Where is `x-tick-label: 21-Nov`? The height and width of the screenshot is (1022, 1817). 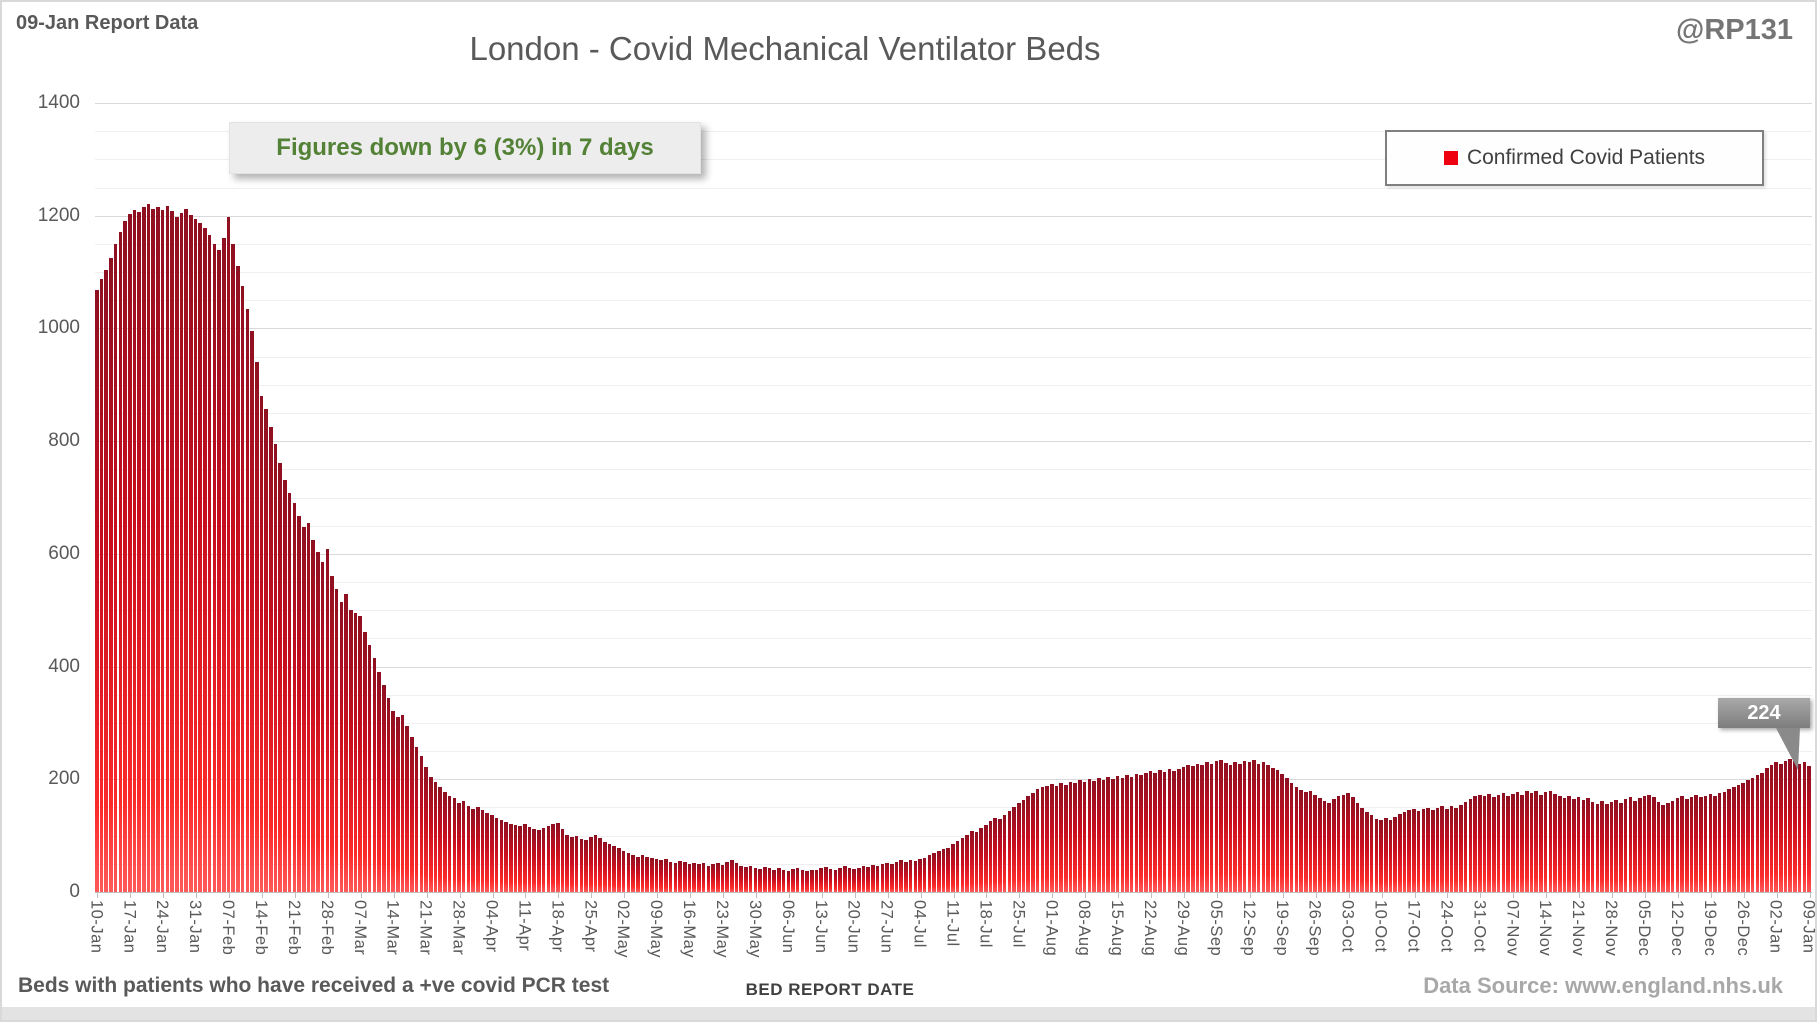 x-tick-label: 21-Nov is located at coordinates (1578, 928).